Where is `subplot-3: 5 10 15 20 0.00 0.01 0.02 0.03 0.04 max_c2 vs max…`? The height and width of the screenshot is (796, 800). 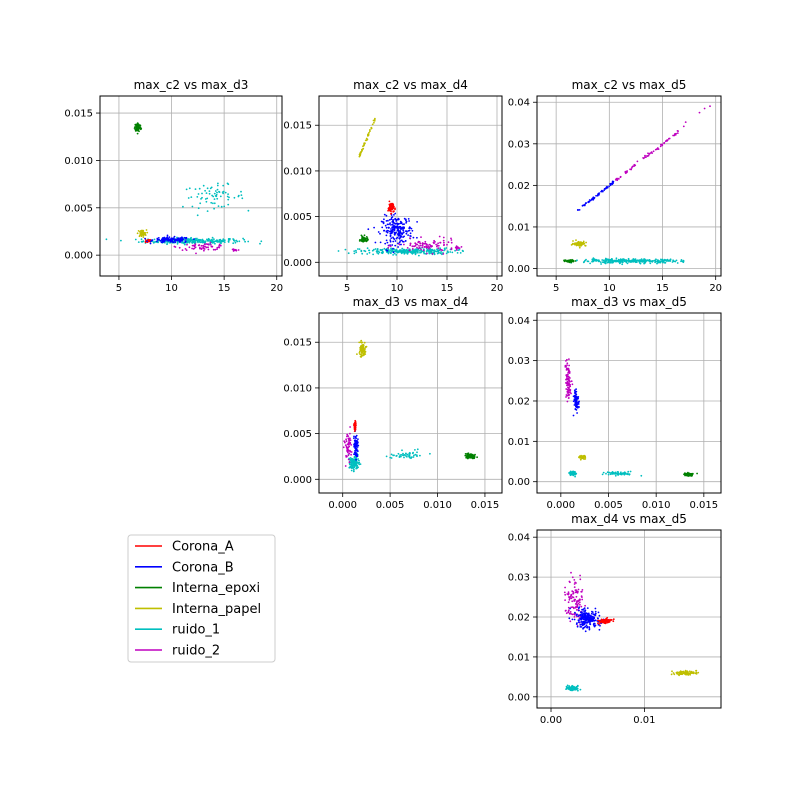 subplot-3: 5 10 15 20 0.00 0.01 0.02 0.03 0.04 max_c2 vs max… is located at coordinates (615, 186).